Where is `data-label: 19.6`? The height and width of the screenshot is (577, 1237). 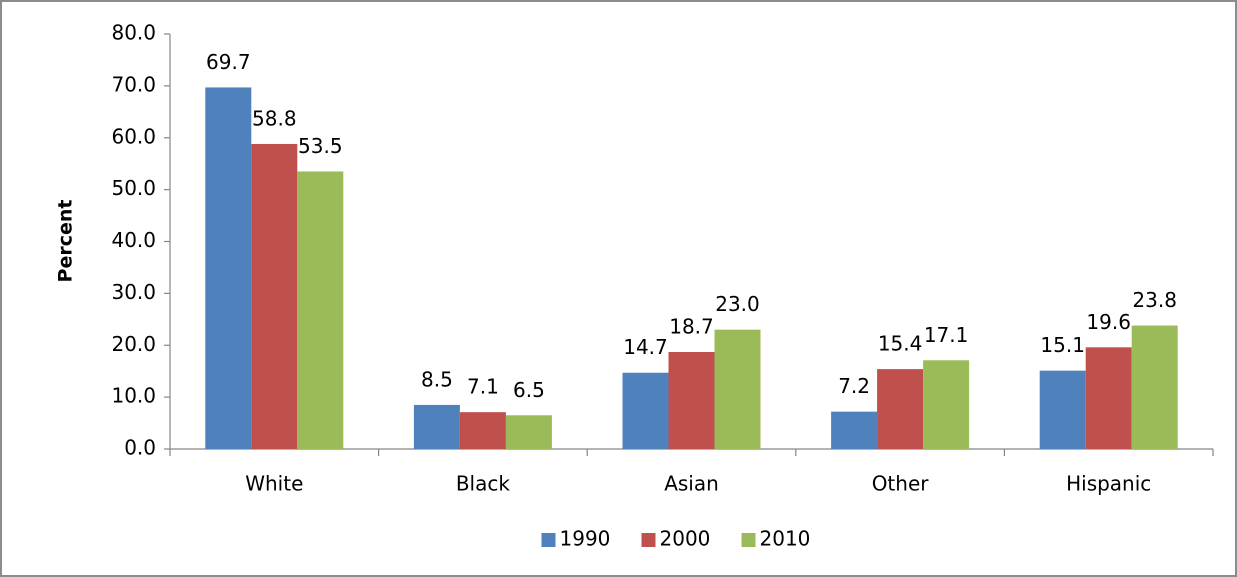
data-label: 19.6 is located at coordinates (1108, 322).